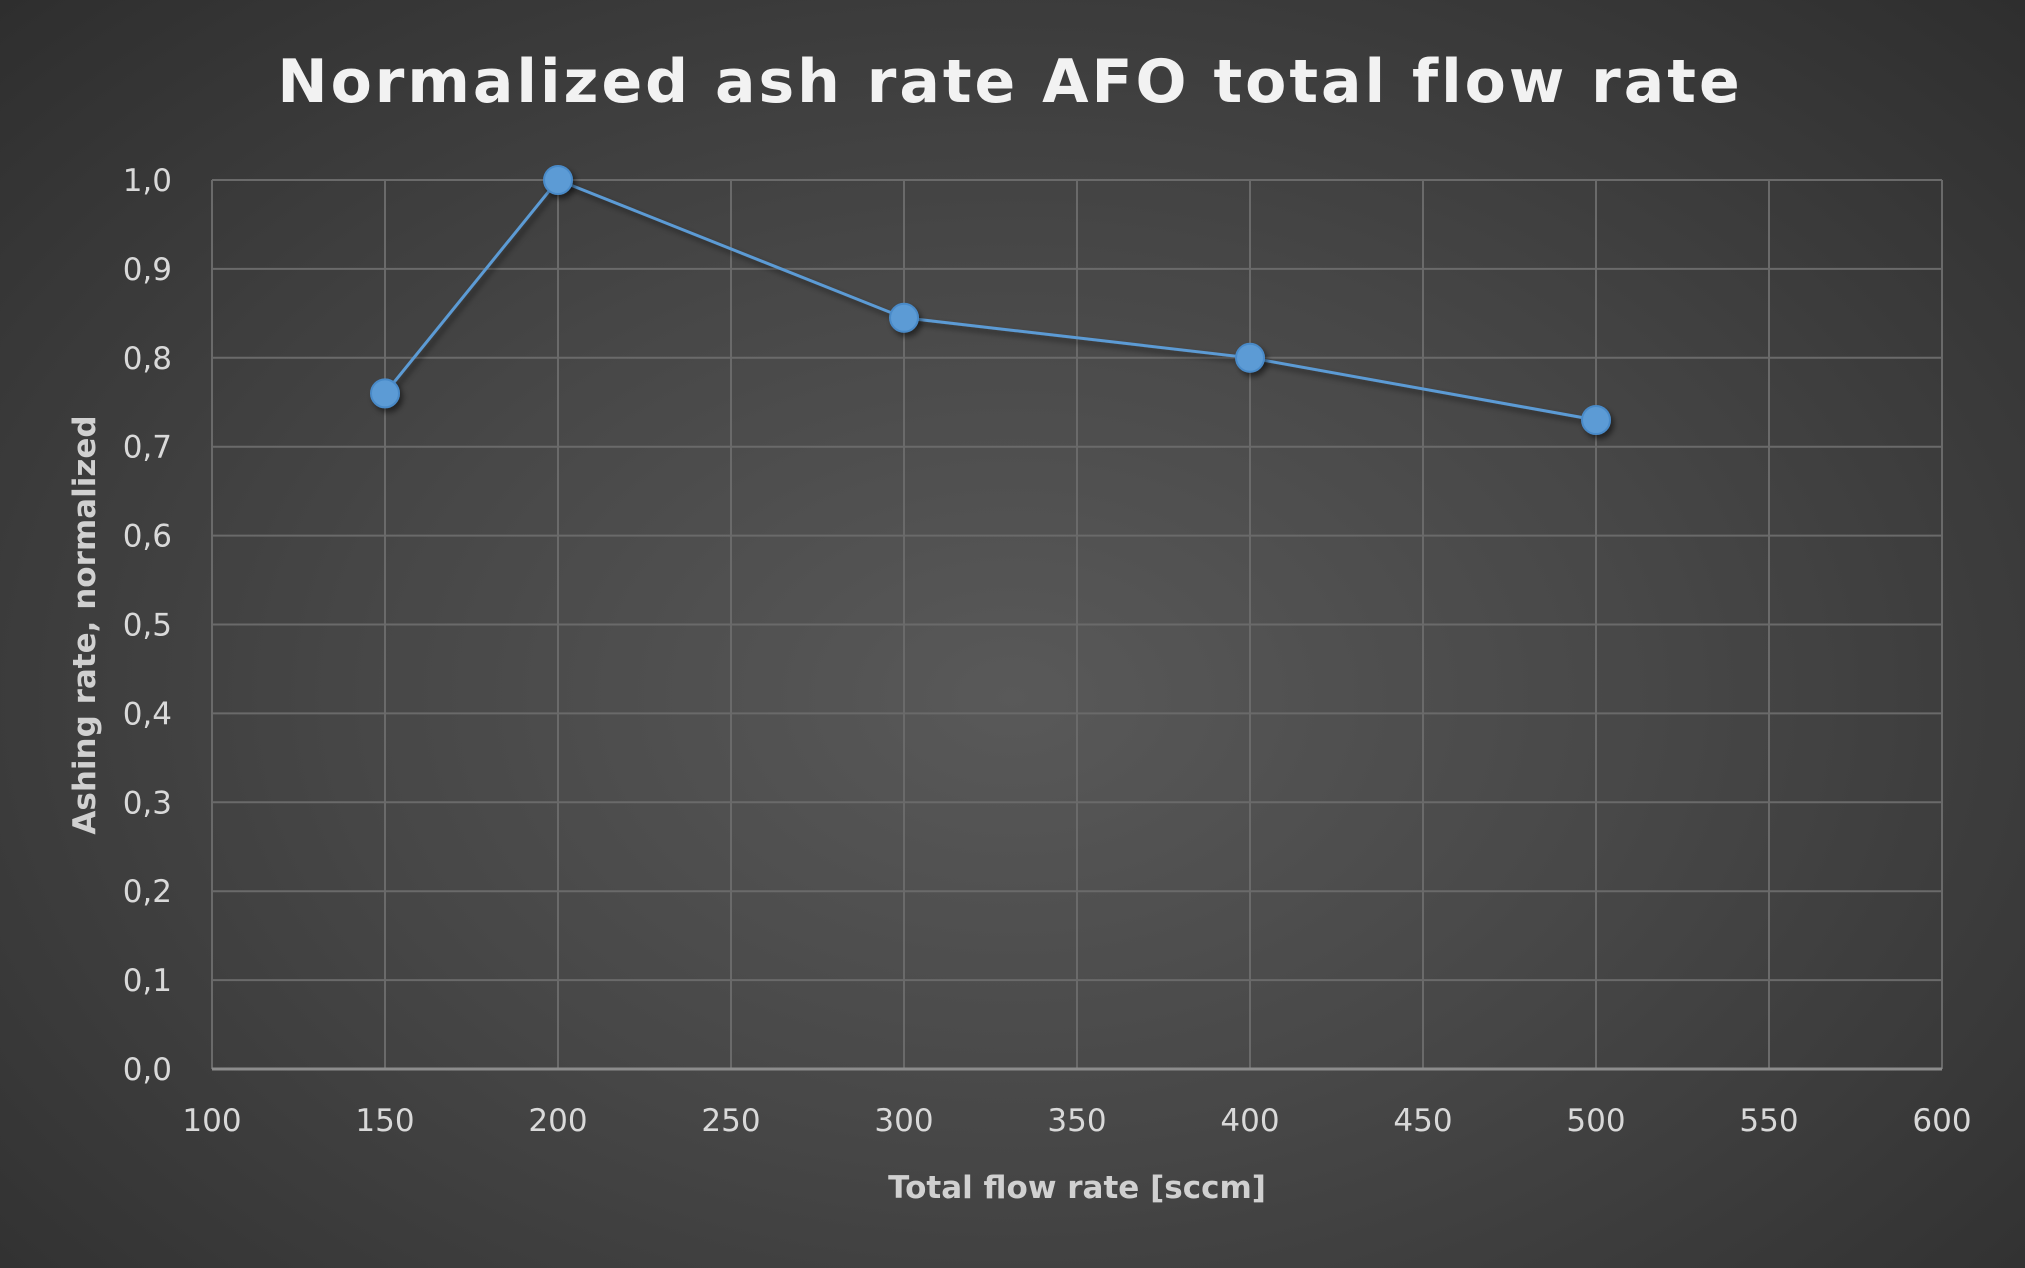 The width and height of the screenshot is (2025, 1268). Describe the element at coordinates (211, 1121) in the screenshot. I see `x-tick-label: 100` at that location.